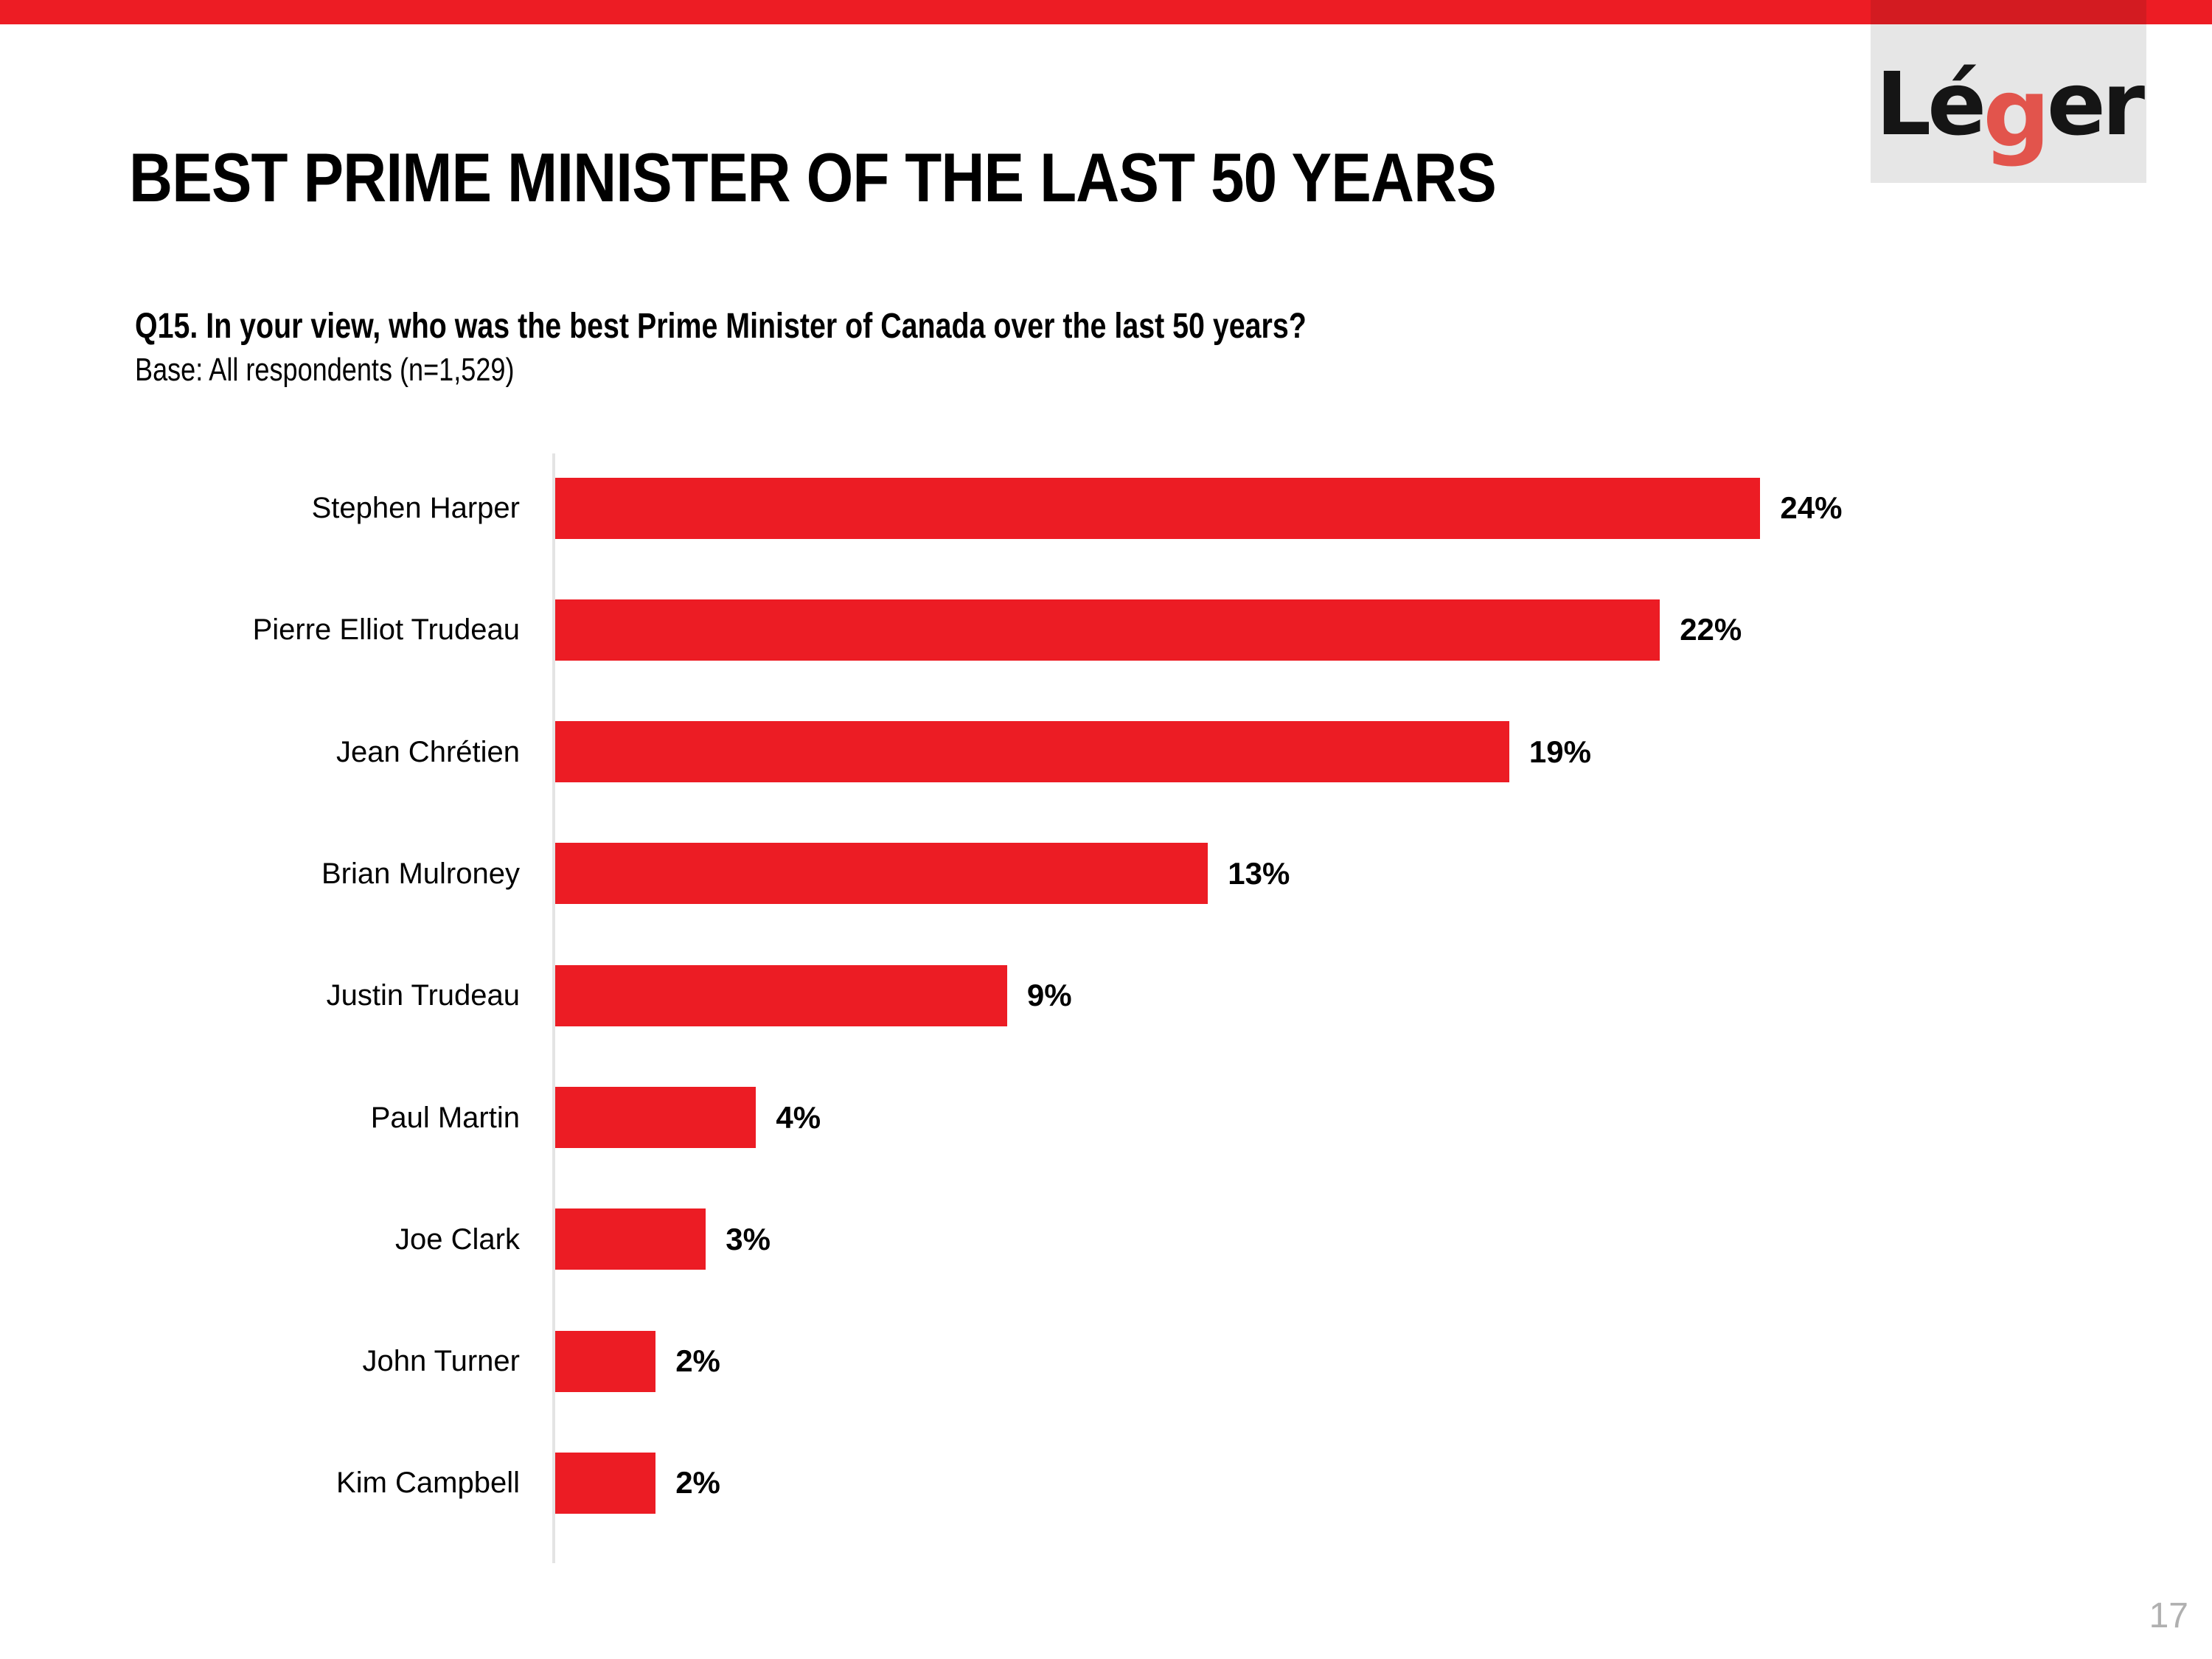  What do you see at coordinates (420, 873) in the screenshot?
I see `category-label: Brian Mulroney` at bounding box center [420, 873].